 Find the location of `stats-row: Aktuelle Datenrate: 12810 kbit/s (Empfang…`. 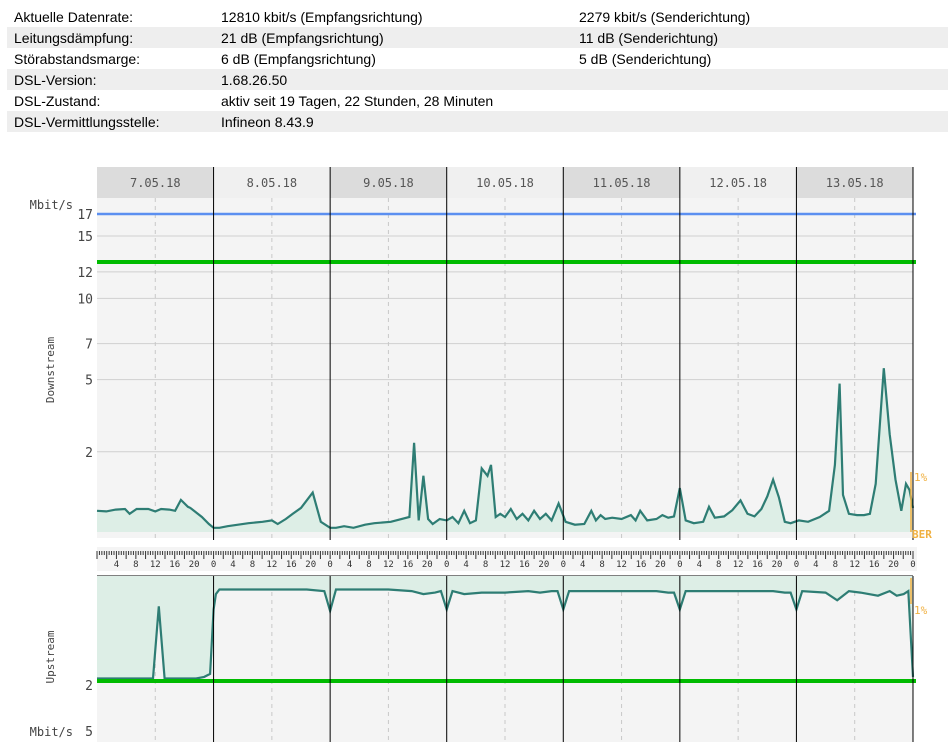

stats-row: Aktuelle Datenrate: 12810 kbit/s (Empfang… is located at coordinates (477, 16).